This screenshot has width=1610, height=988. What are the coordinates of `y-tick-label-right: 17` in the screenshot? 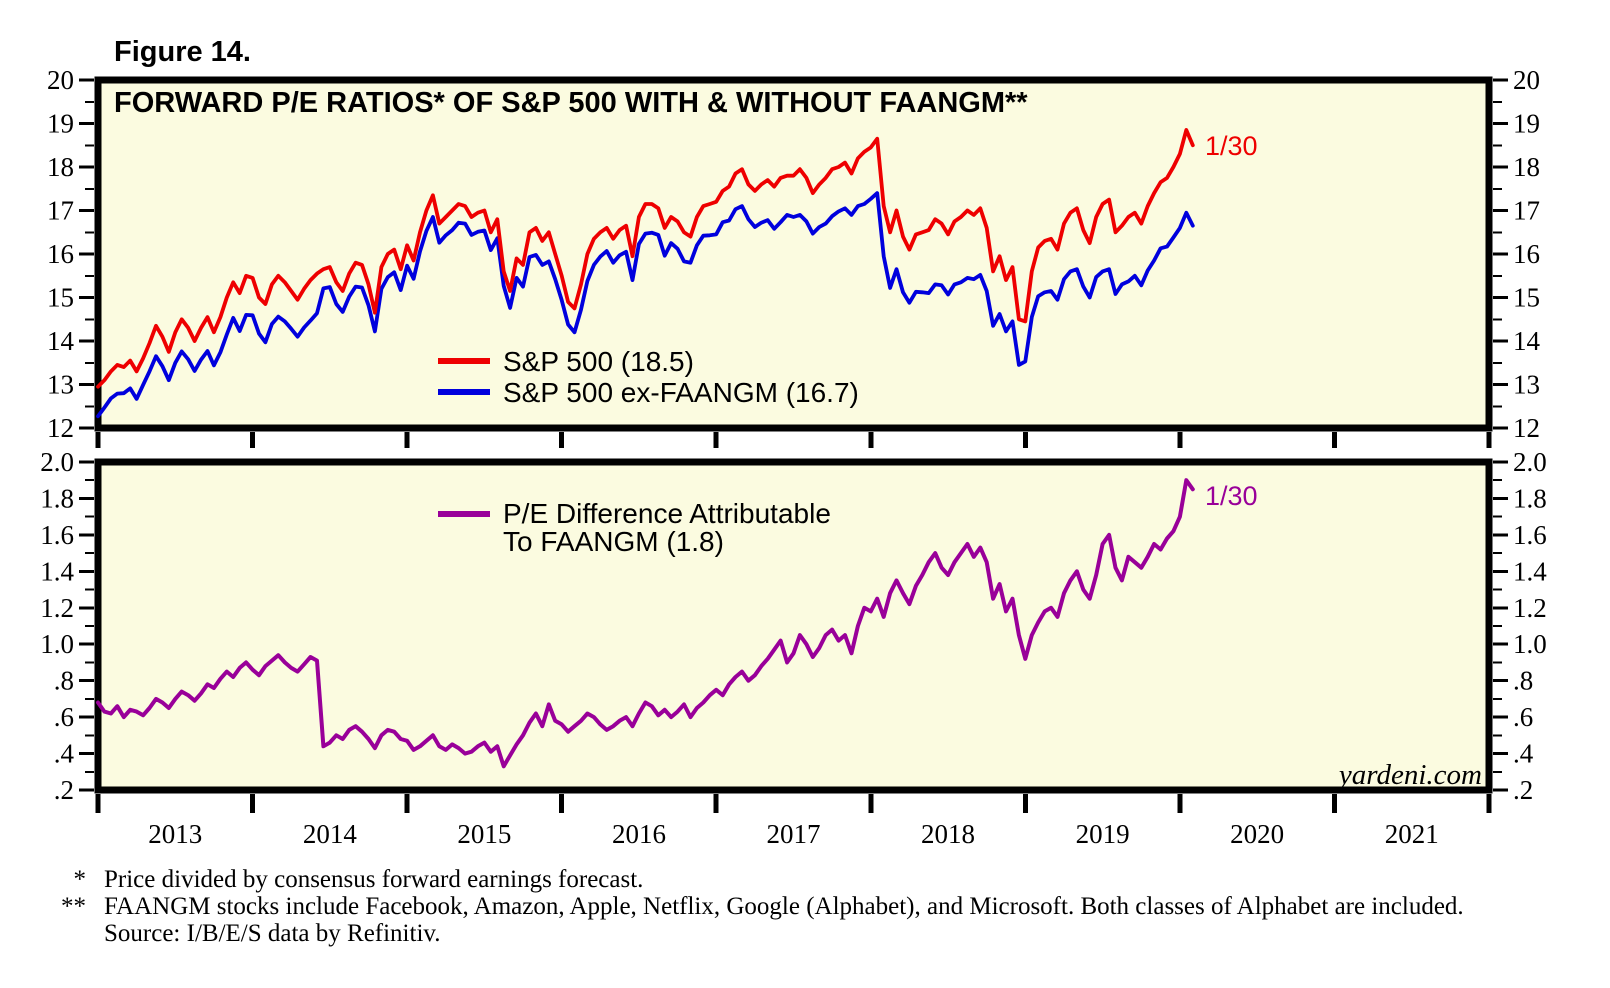 It's located at (1526, 211).